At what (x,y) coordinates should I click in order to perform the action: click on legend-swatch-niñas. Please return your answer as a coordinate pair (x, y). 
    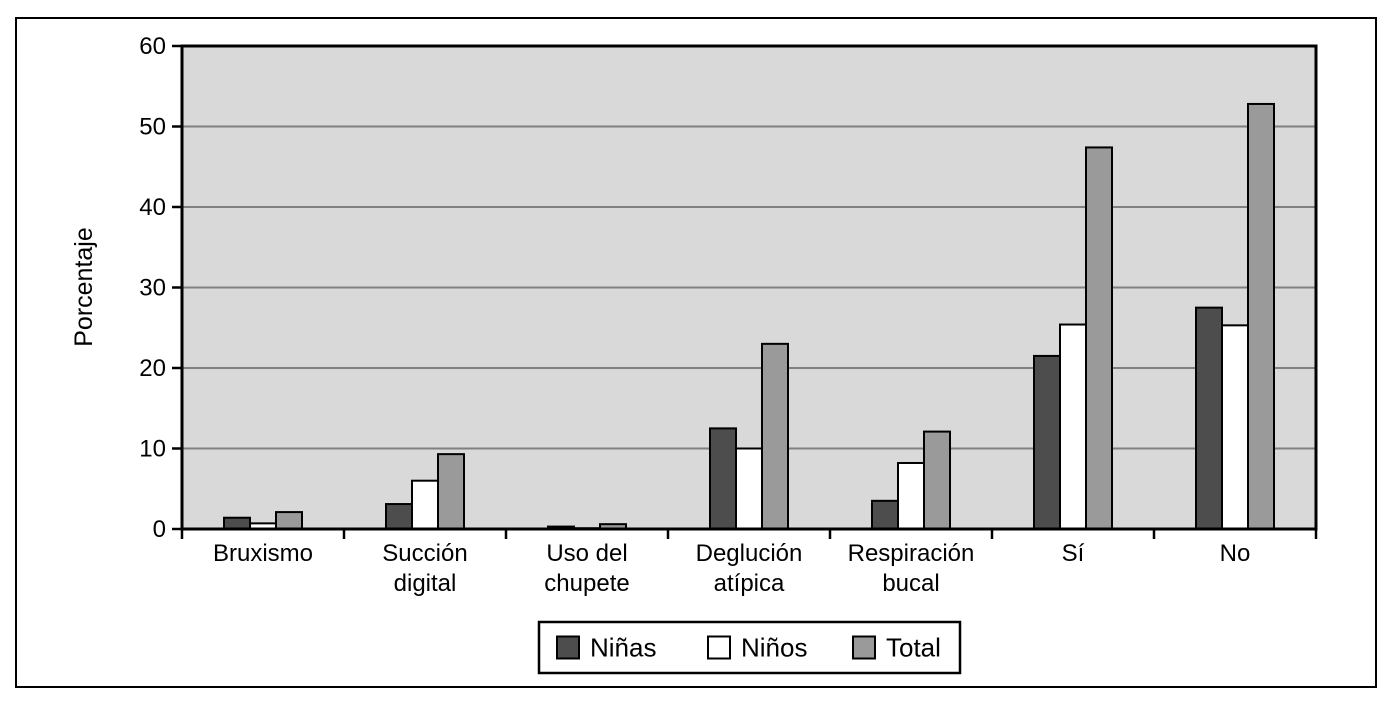
    Looking at the image, I should click on (568, 647).